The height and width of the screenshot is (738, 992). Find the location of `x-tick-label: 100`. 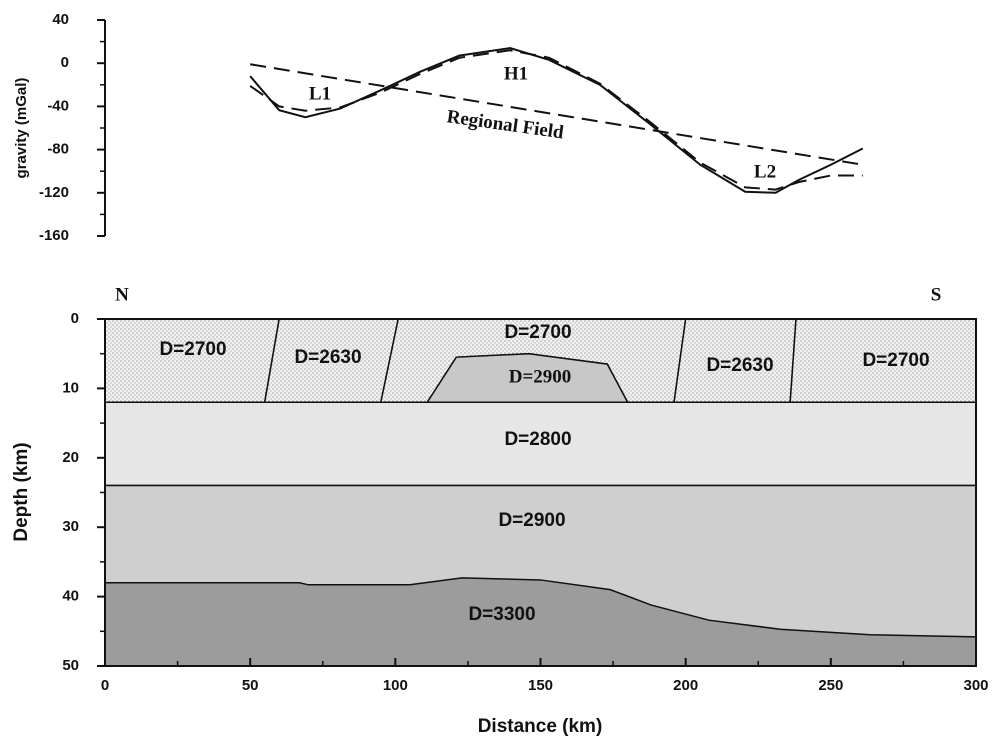

x-tick-label: 100 is located at coordinates (395, 685).